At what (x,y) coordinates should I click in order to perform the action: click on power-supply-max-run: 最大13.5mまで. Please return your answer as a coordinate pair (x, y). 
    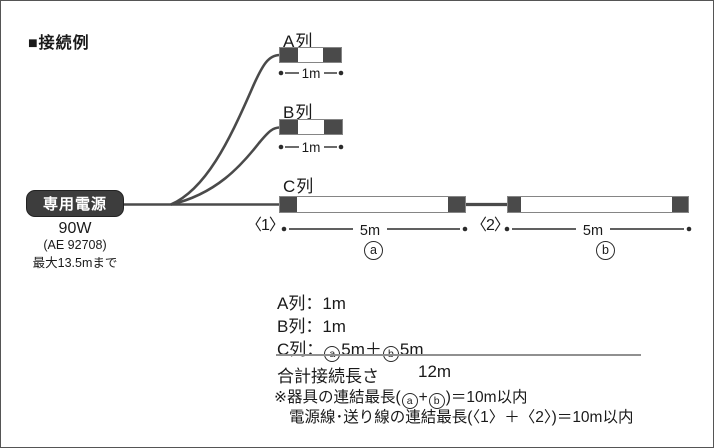
    Looking at the image, I should click on (75, 263).